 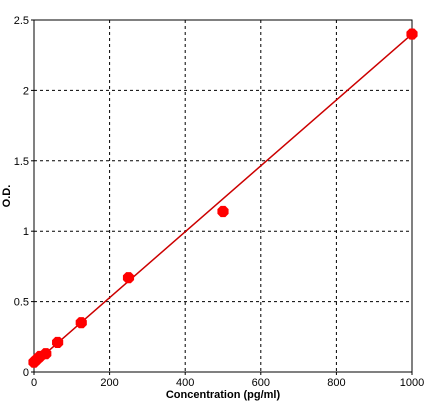 I want to click on x-tick-label: 0, so click(x=34, y=383).